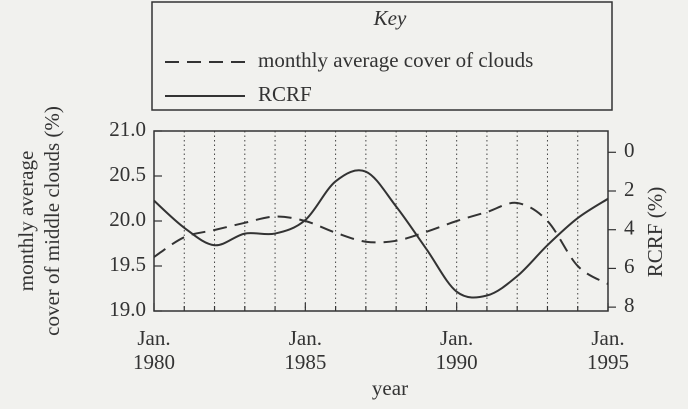 The width and height of the screenshot is (688, 409). Describe the element at coordinates (629, 150) in the screenshot. I see `y2-tick-label: 0` at that location.